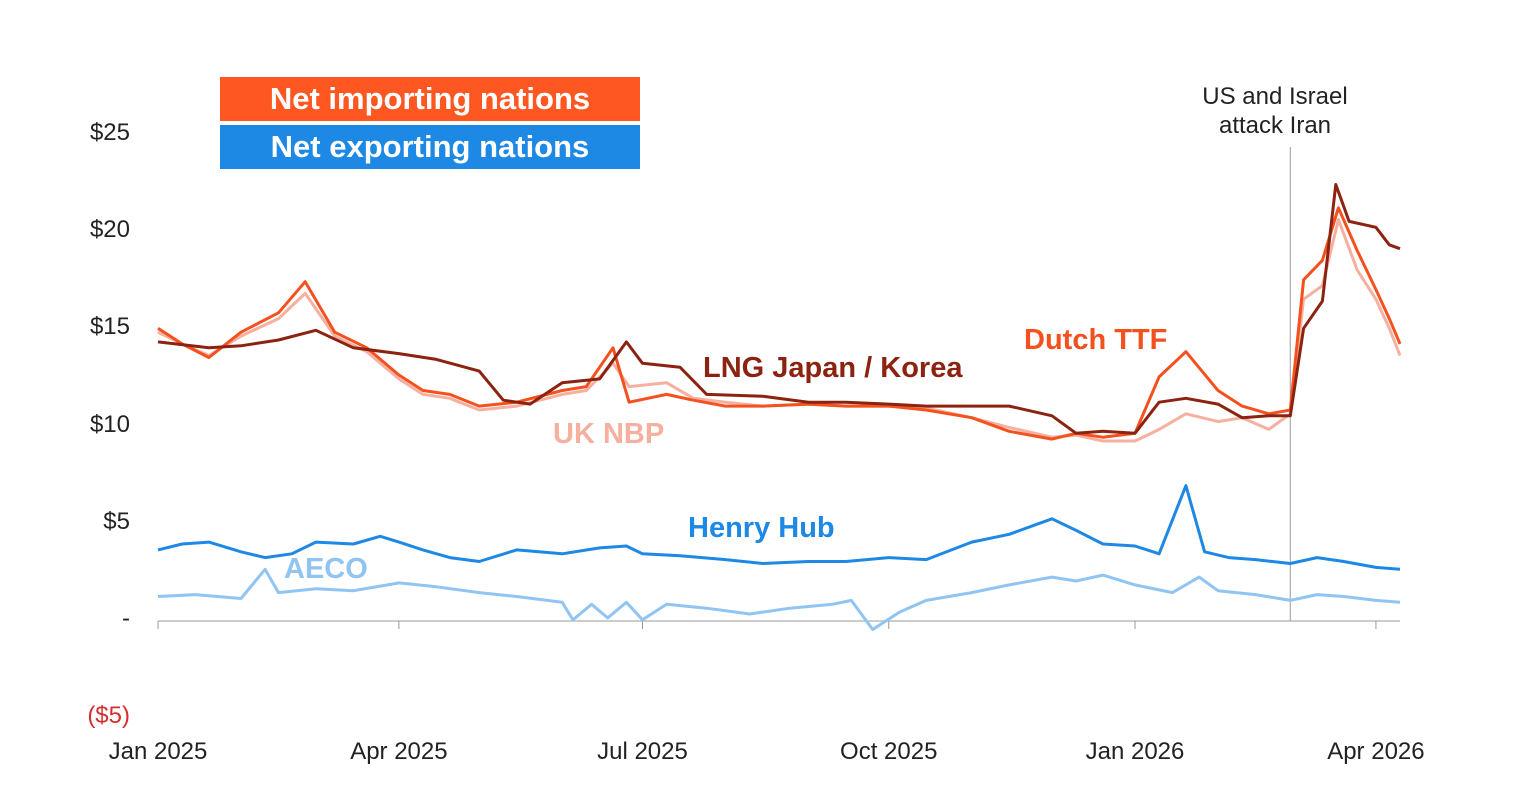  I want to click on series-line-henry-hub, so click(779, 527).